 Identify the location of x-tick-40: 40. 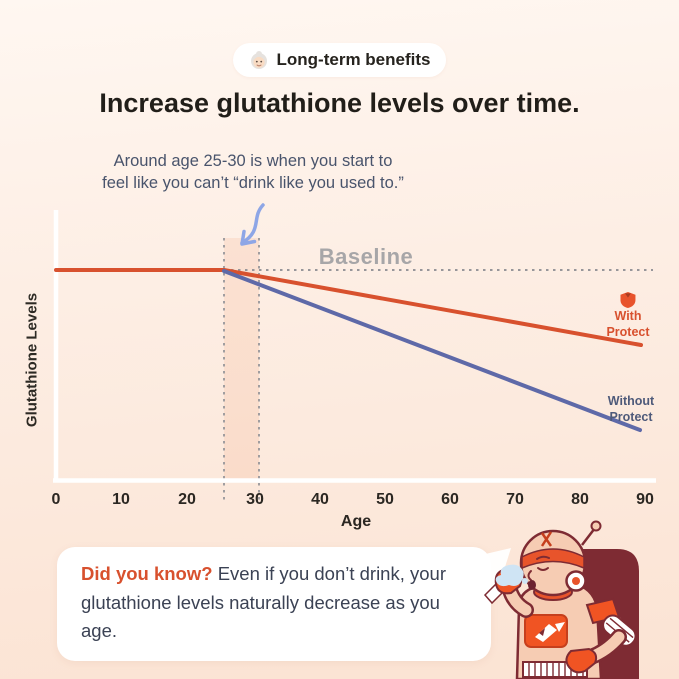
(320, 499).